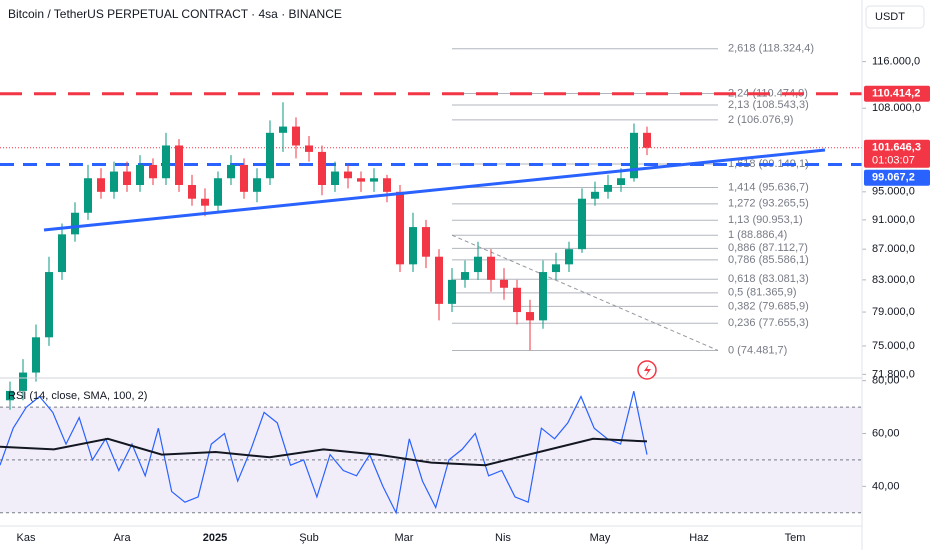  Describe the element at coordinates (886, 381) in the screenshot. I see `rsi-y-tick-label: 80,00` at that location.